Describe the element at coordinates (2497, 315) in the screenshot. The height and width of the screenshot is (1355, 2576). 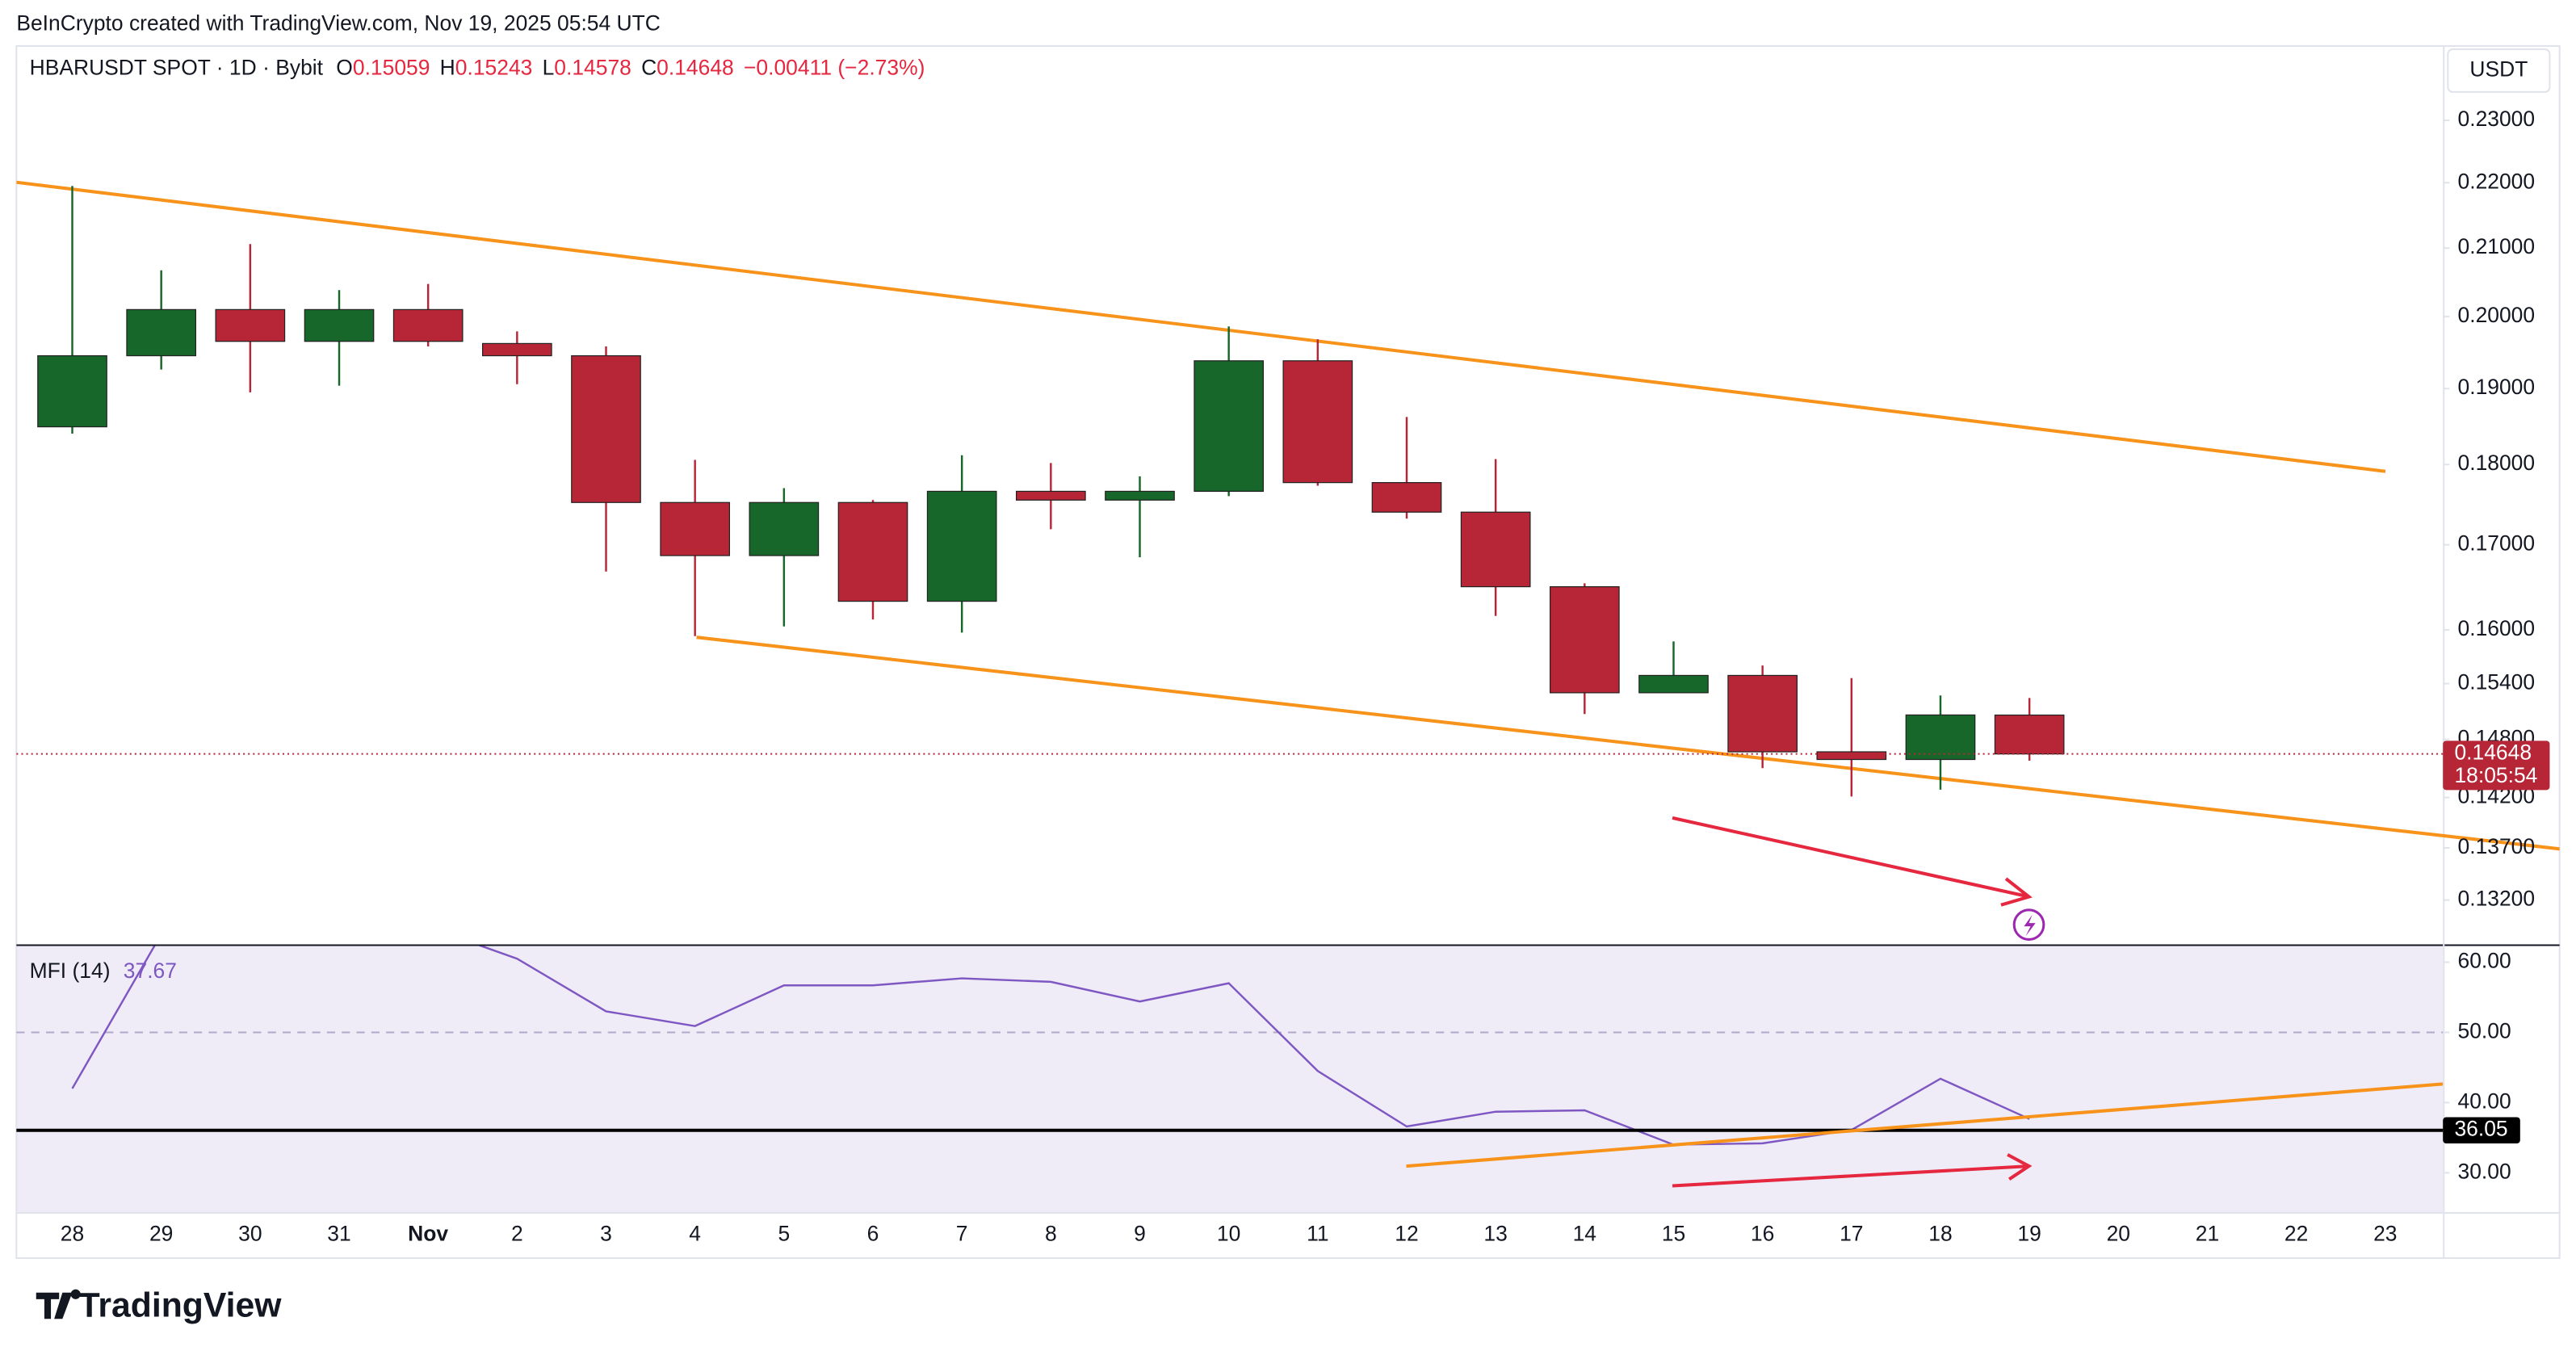
I see `y-tick-label: 0.20000` at that location.